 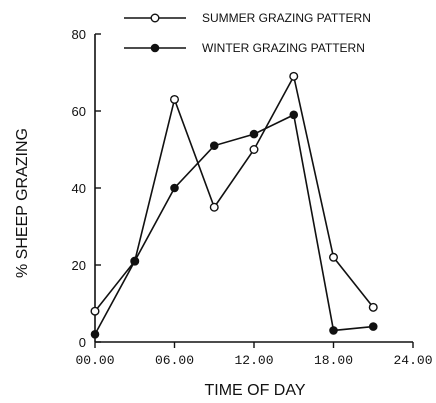 I want to click on x-tick-label: 24.00, so click(x=412, y=360).